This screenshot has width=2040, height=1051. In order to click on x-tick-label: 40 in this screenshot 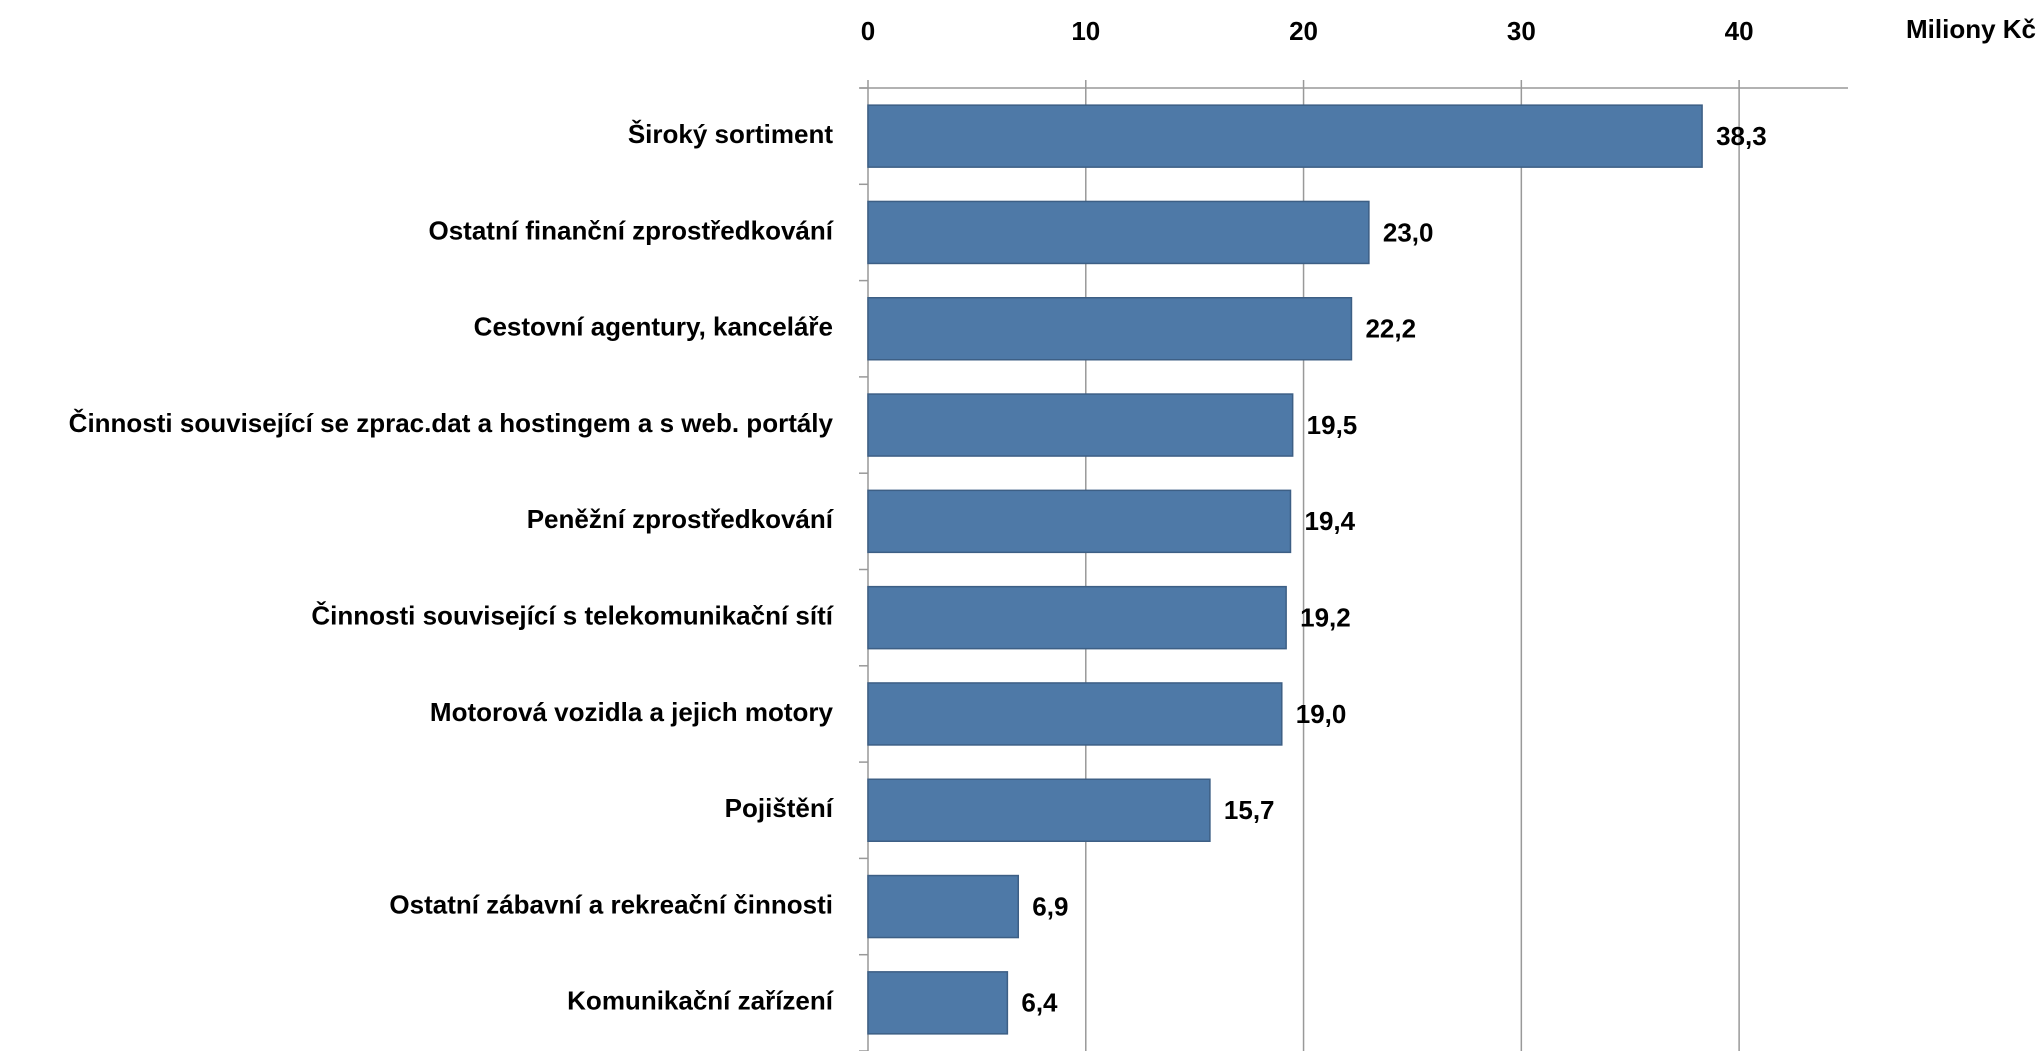, I will do `click(1739, 31)`.